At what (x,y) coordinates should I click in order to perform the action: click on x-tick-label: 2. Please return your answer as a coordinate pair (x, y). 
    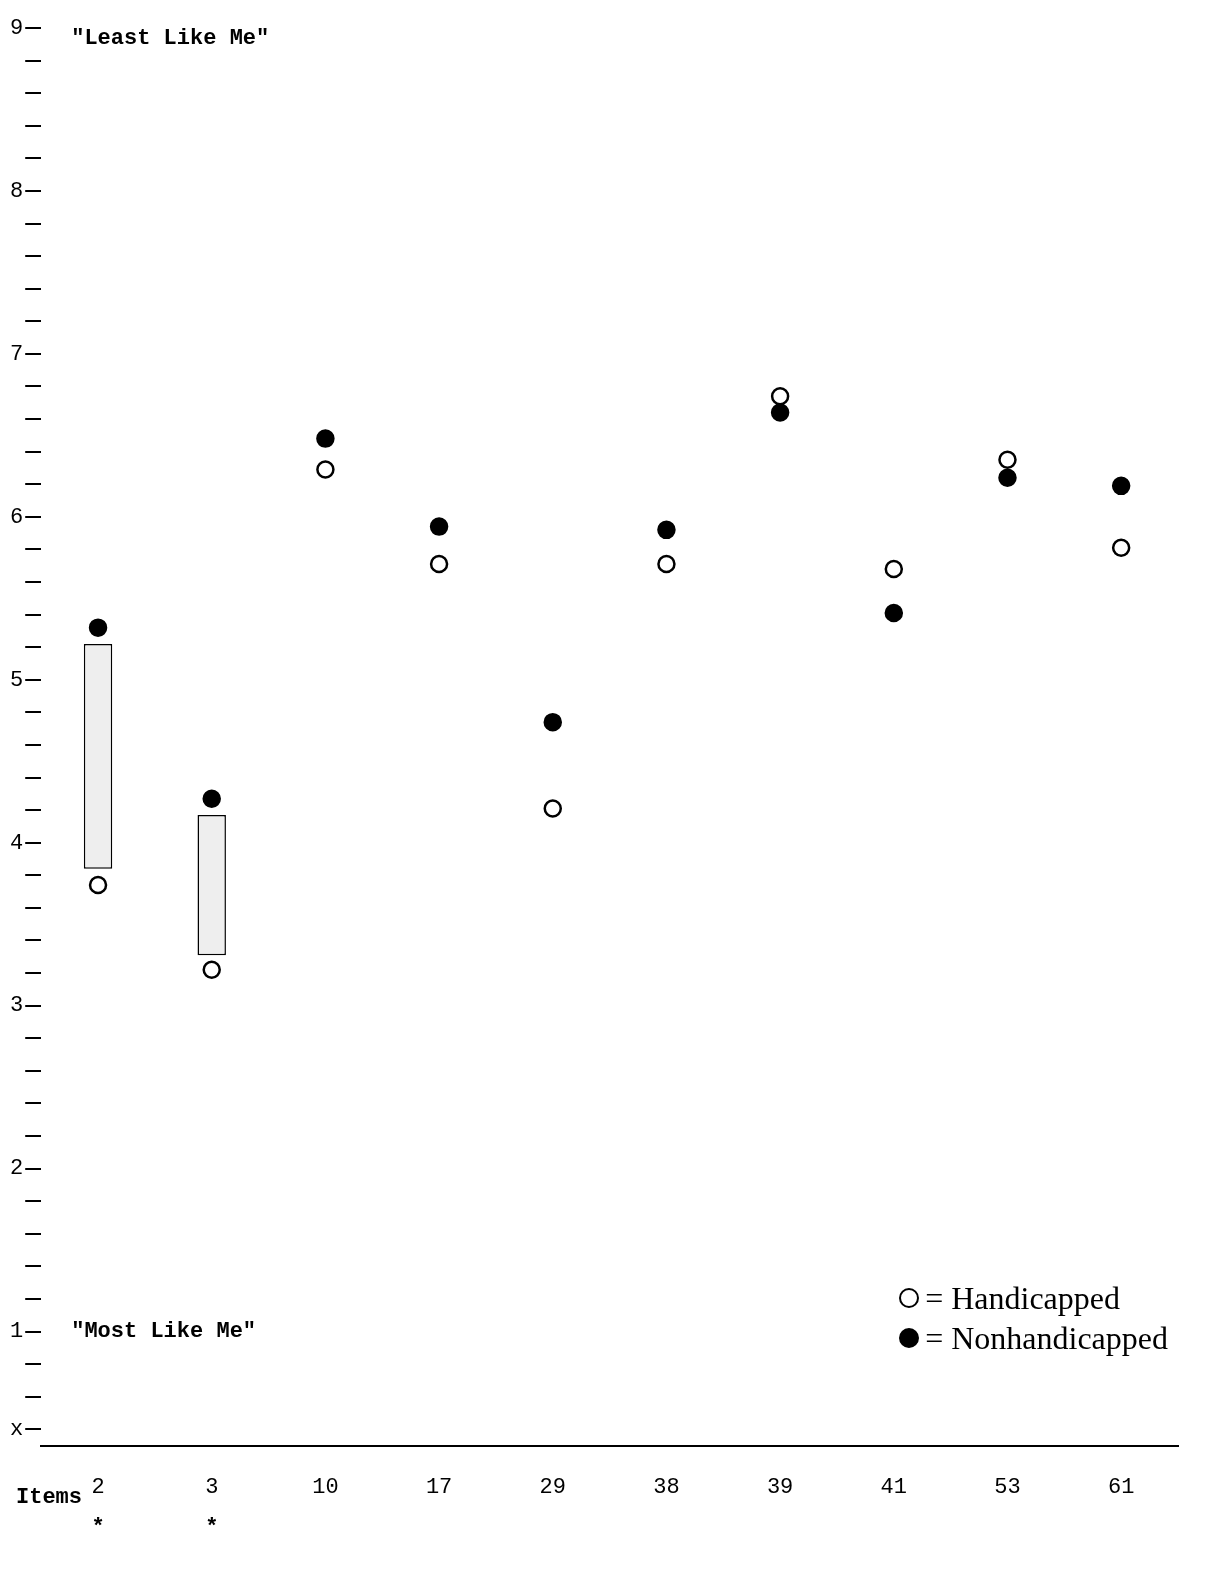
    Looking at the image, I should click on (98, 1487).